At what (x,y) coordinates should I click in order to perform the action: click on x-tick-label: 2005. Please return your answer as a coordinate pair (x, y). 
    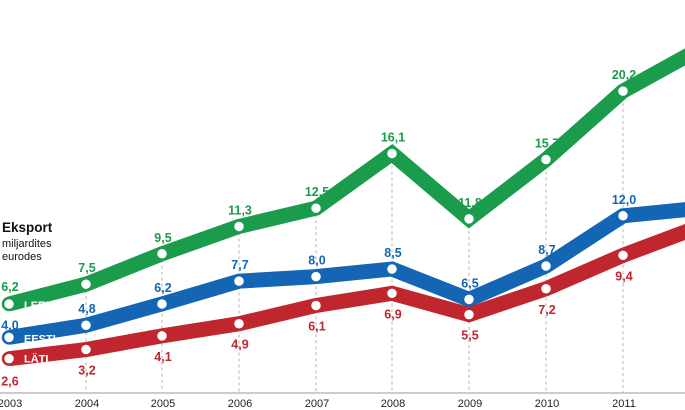
    Looking at the image, I should click on (163, 404).